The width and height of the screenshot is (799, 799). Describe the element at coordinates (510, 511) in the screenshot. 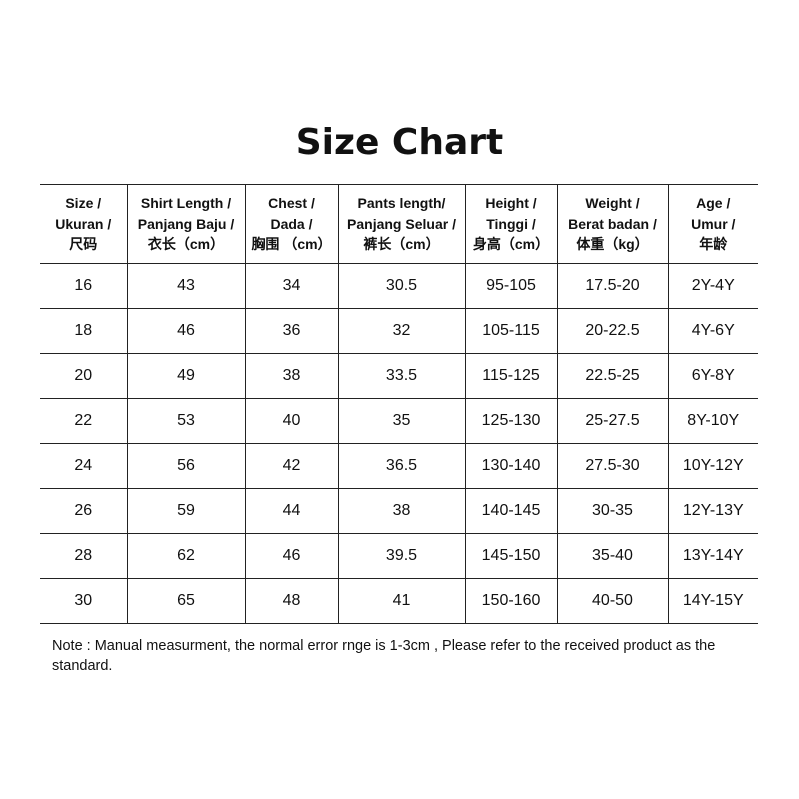

I see `table-cell: 140-145` at that location.